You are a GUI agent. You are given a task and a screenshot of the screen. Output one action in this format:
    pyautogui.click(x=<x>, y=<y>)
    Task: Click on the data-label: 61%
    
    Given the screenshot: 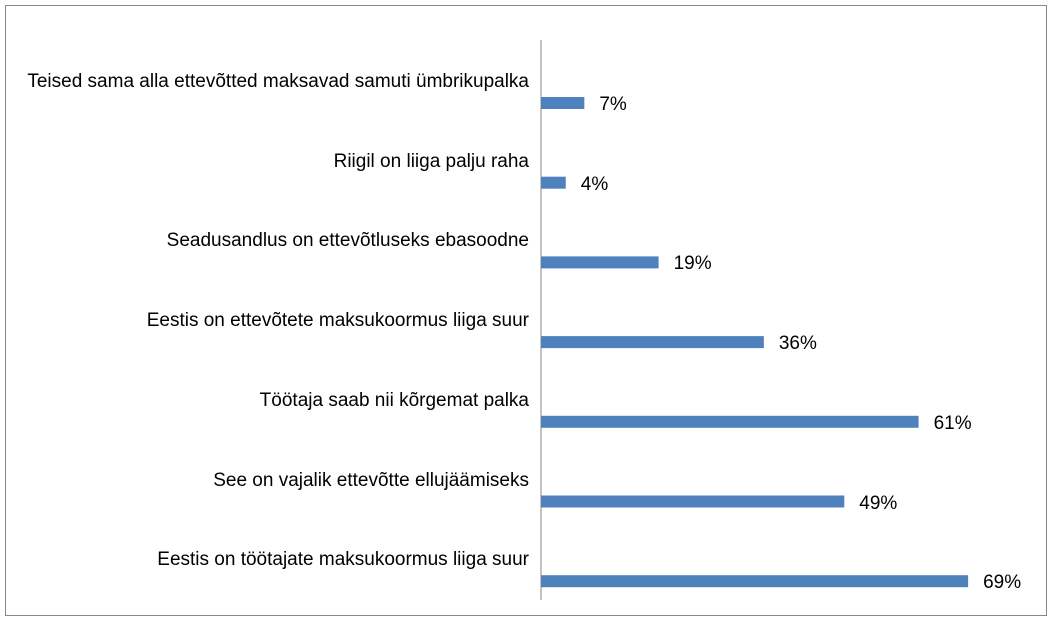 What is the action you would take?
    pyautogui.click(x=952, y=423)
    